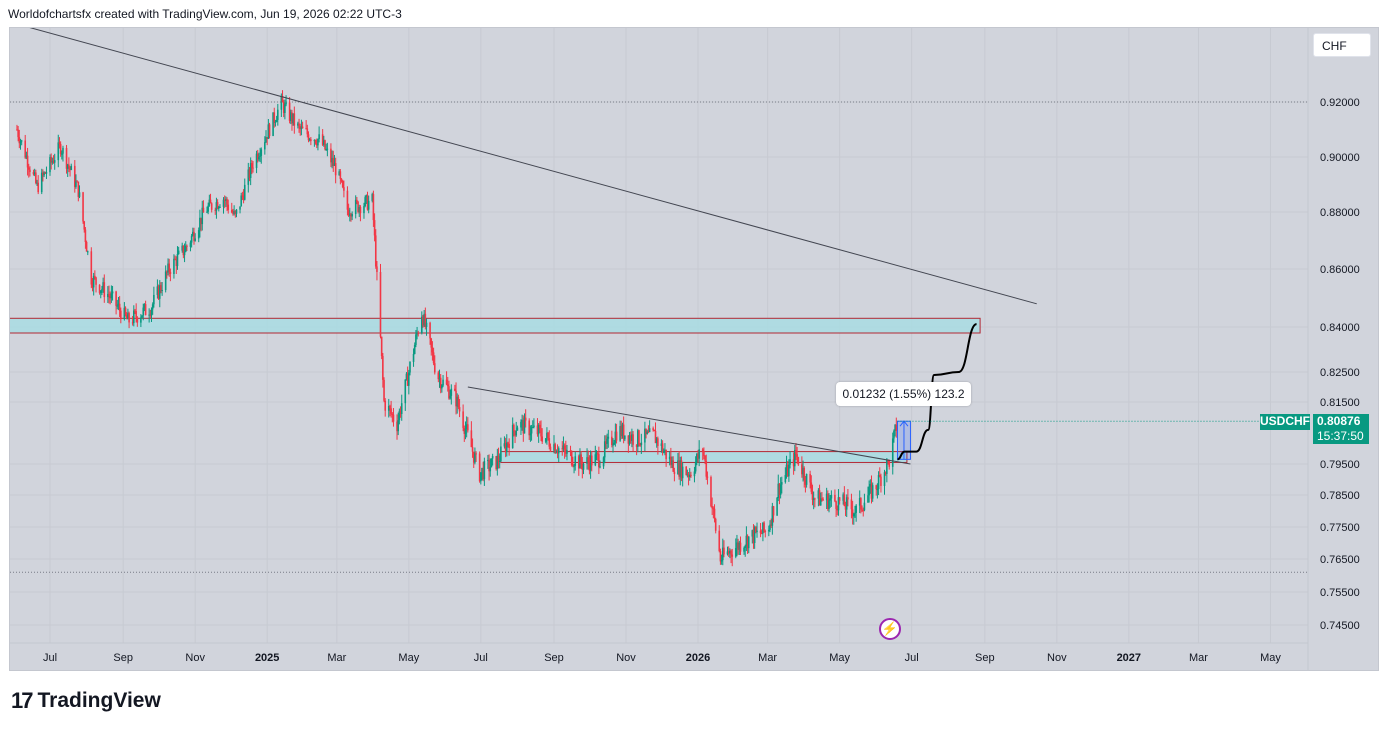 Image resolution: width=1386 pixels, height=730 pixels. What do you see at coordinates (890, 629) in the screenshot?
I see `lightning-icon: ⚡` at bounding box center [890, 629].